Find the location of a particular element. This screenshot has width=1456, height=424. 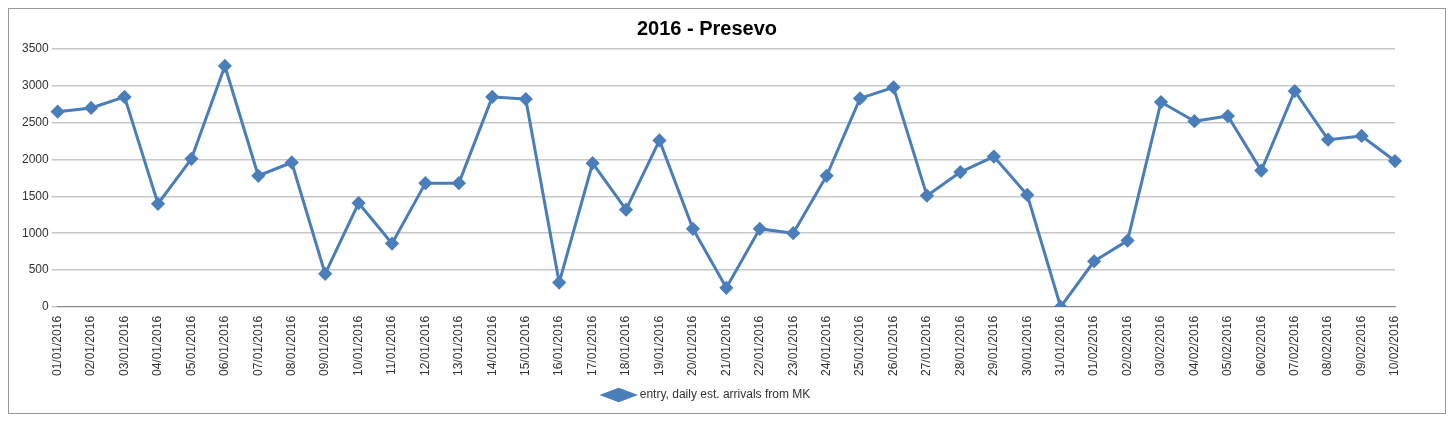

x-tick-label: 26/01/2016 is located at coordinates (892, 345).